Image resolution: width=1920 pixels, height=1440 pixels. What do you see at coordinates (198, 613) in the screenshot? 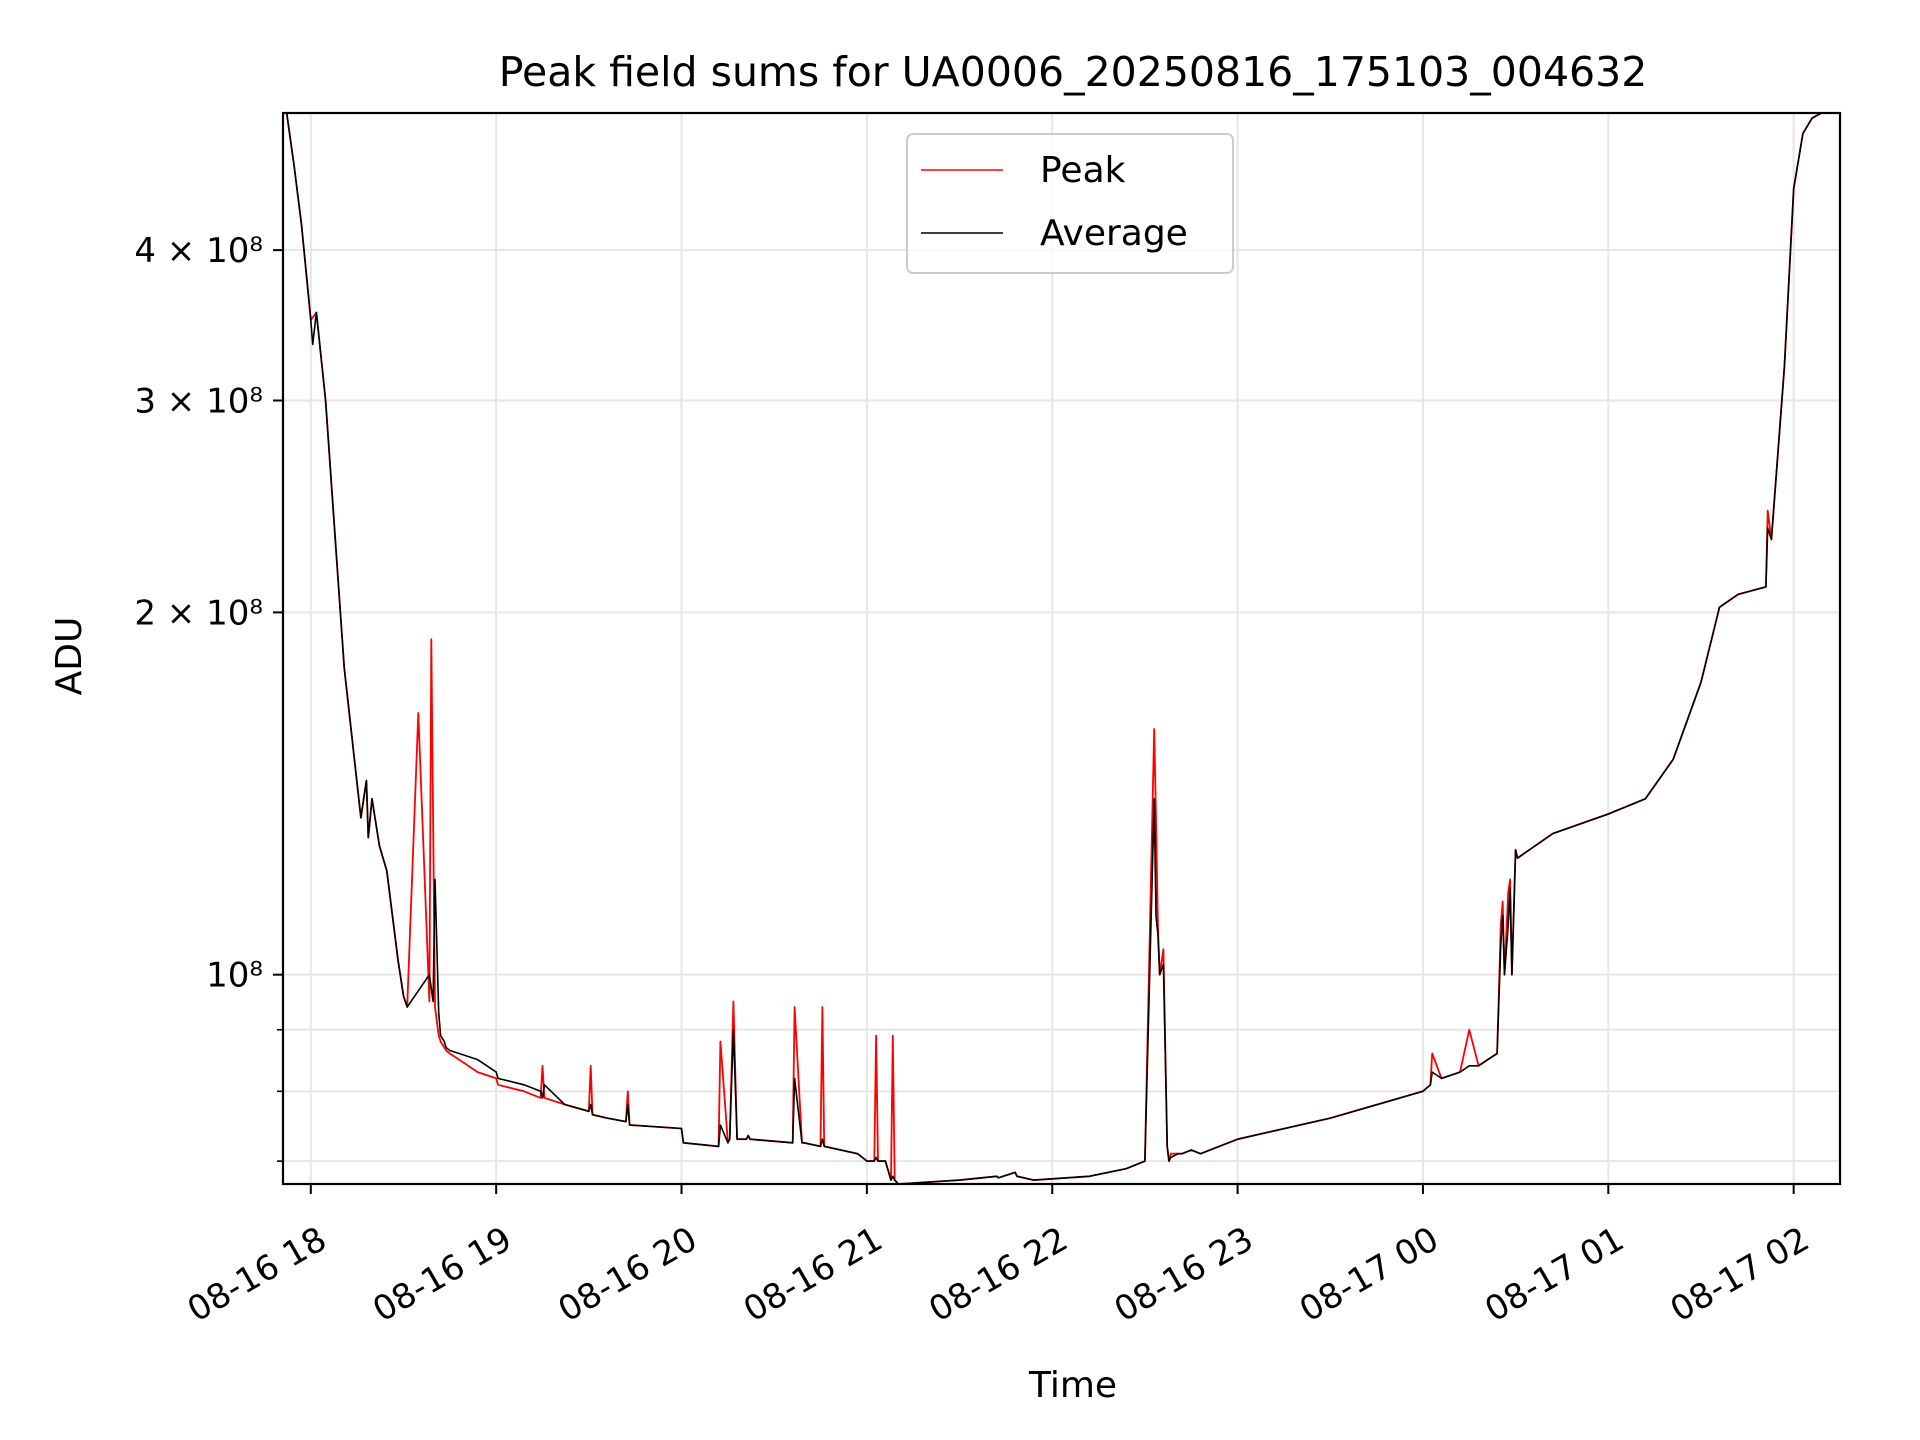
I see `y-tick-label: 2 × 10⁸` at bounding box center [198, 613].